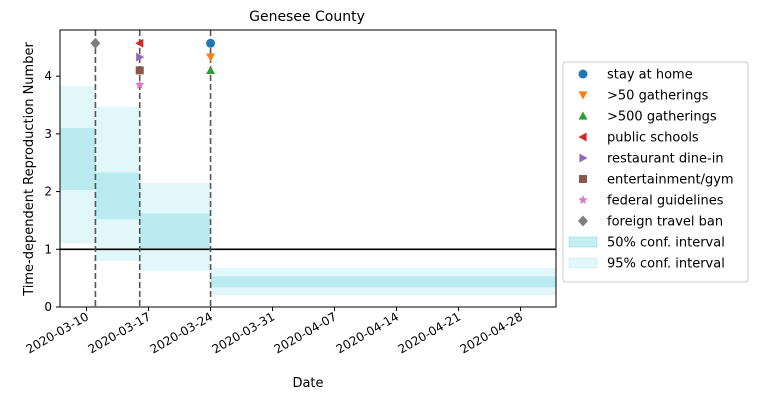 This screenshot has width=758, height=400. What do you see at coordinates (29, 169) in the screenshot?
I see `y-axis-label: Time-dependent Reproduction Number` at bounding box center [29, 169].